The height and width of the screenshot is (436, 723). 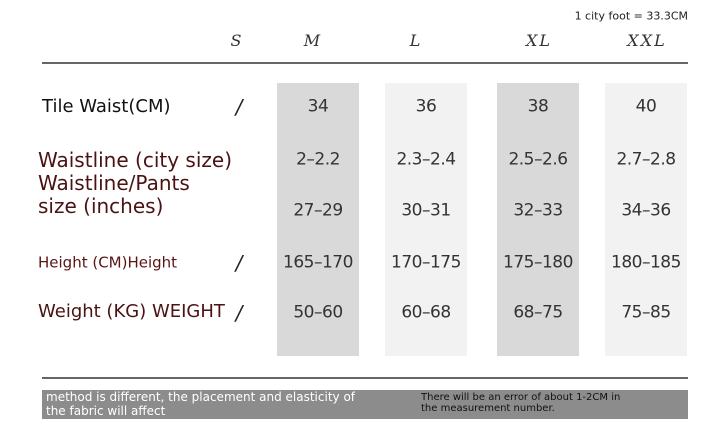 What do you see at coordinates (365, 404) in the screenshot?
I see `footer-band` at bounding box center [365, 404].